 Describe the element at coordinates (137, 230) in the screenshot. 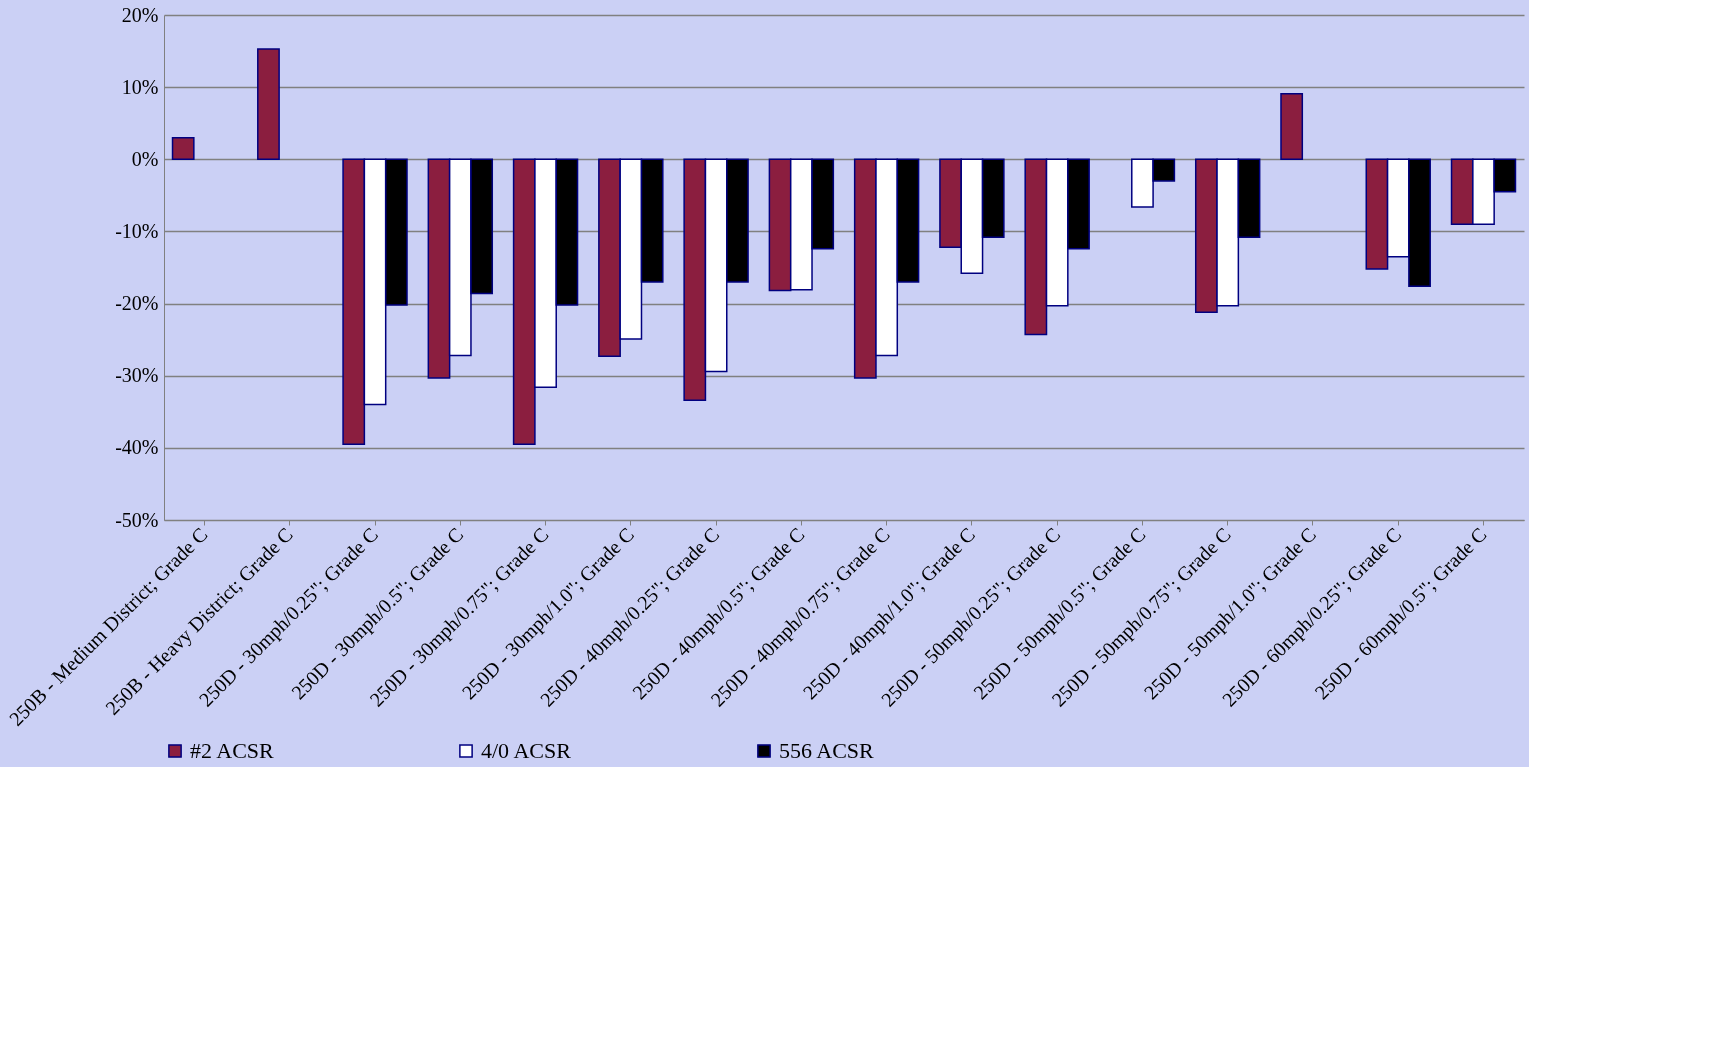

I see `y-tick-label: -10%` at that location.